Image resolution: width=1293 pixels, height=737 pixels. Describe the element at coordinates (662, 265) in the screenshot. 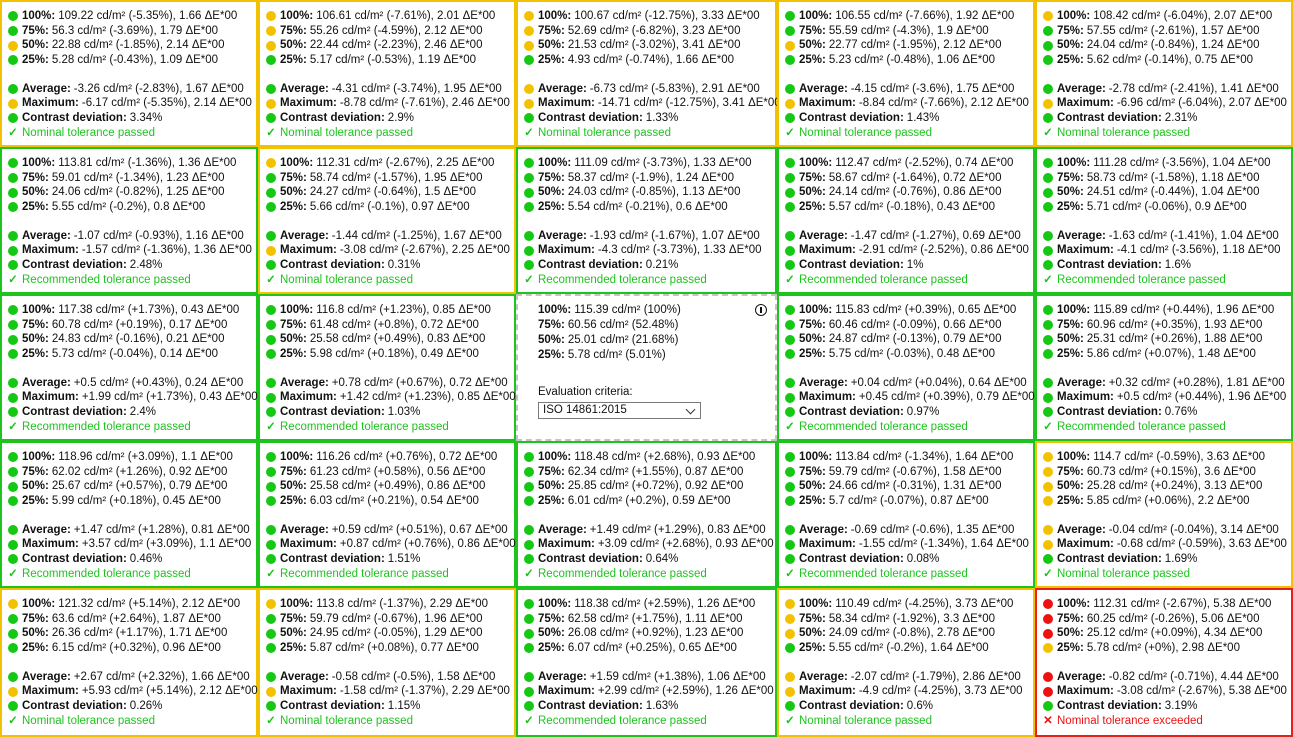

I see `measurement-value: 0.21%` at that location.